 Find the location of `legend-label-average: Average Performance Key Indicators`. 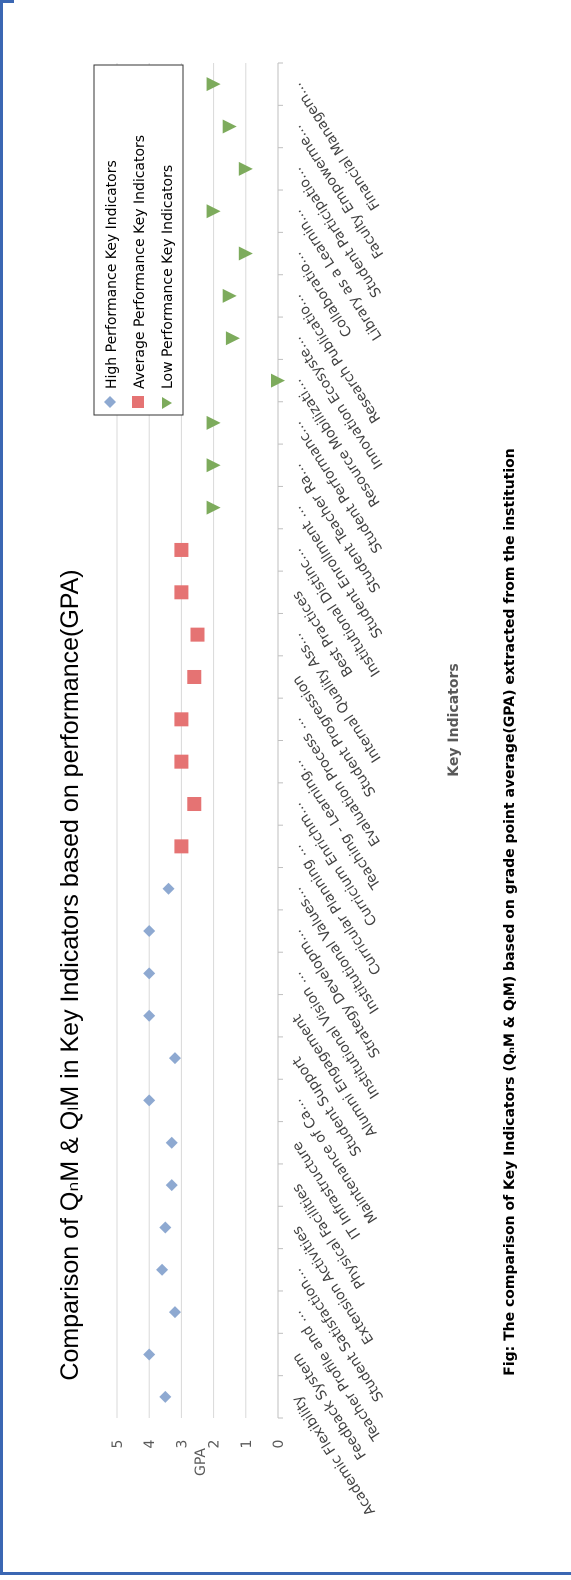

legend-label-average: Average Performance Key Indicators is located at coordinates (140, 262).